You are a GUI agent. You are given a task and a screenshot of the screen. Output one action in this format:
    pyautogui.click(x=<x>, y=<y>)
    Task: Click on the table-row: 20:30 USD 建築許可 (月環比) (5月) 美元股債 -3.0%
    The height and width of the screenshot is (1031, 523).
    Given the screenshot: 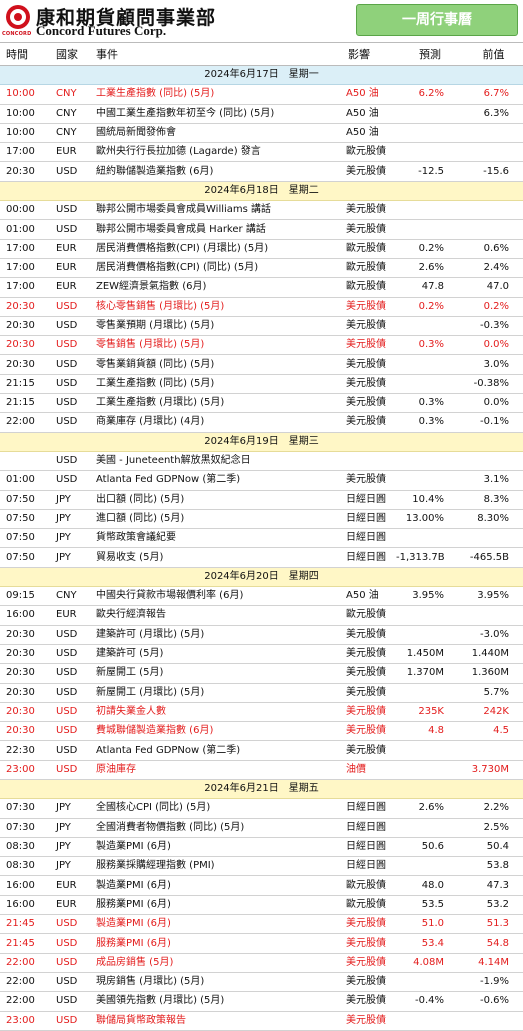 What is the action you would take?
    pyautogui.click(x=261, y=635)
    